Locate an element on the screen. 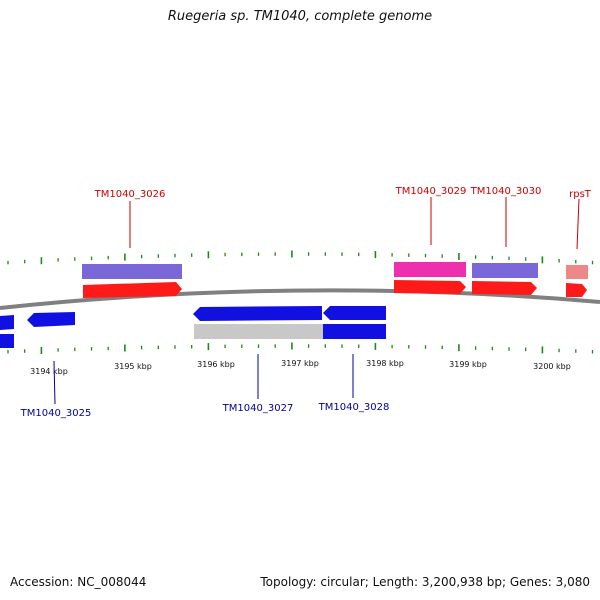 This screenshot has height=600, width=600. gene-label-tm1040-3028: TM1040_3028 is located at coordinates (354, 407).